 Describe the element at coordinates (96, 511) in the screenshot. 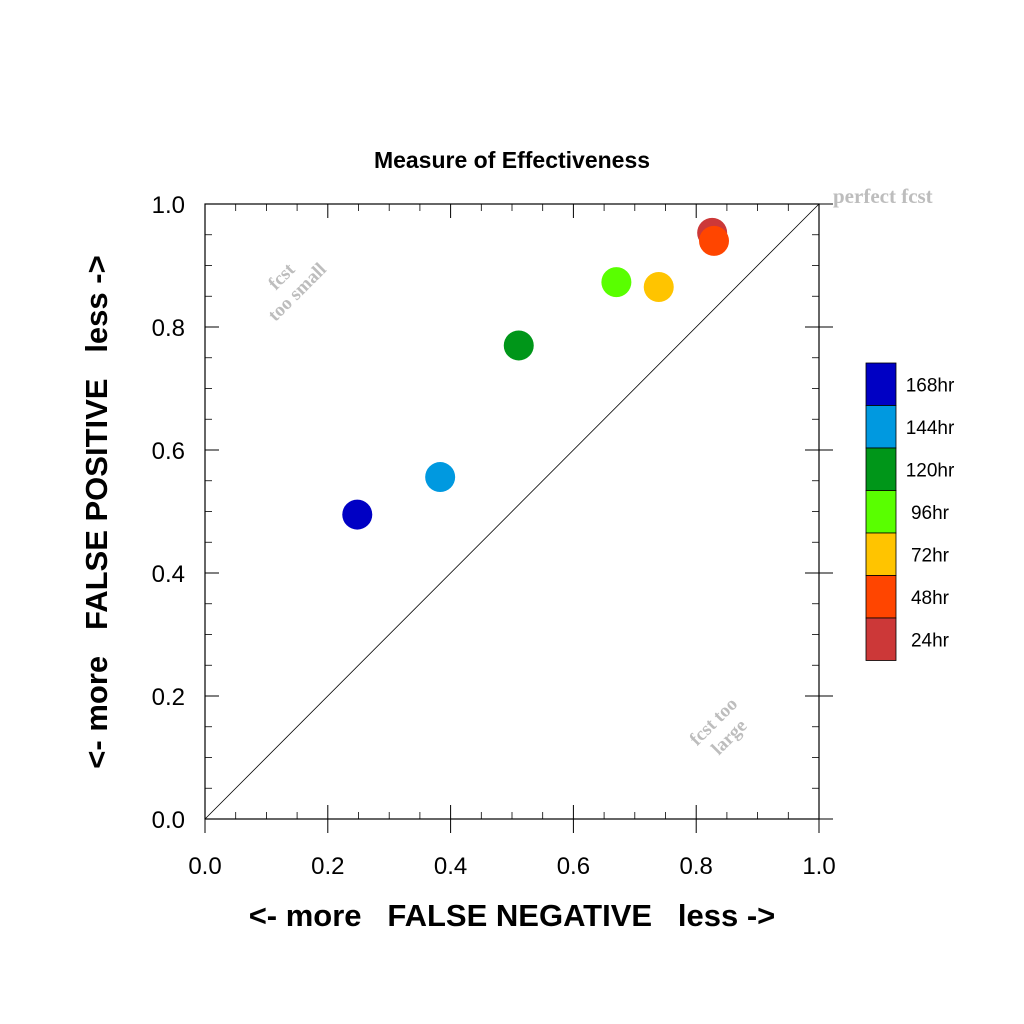

I see `y-axis-label: <- more FALSE POSITIVE less ->` at that location.